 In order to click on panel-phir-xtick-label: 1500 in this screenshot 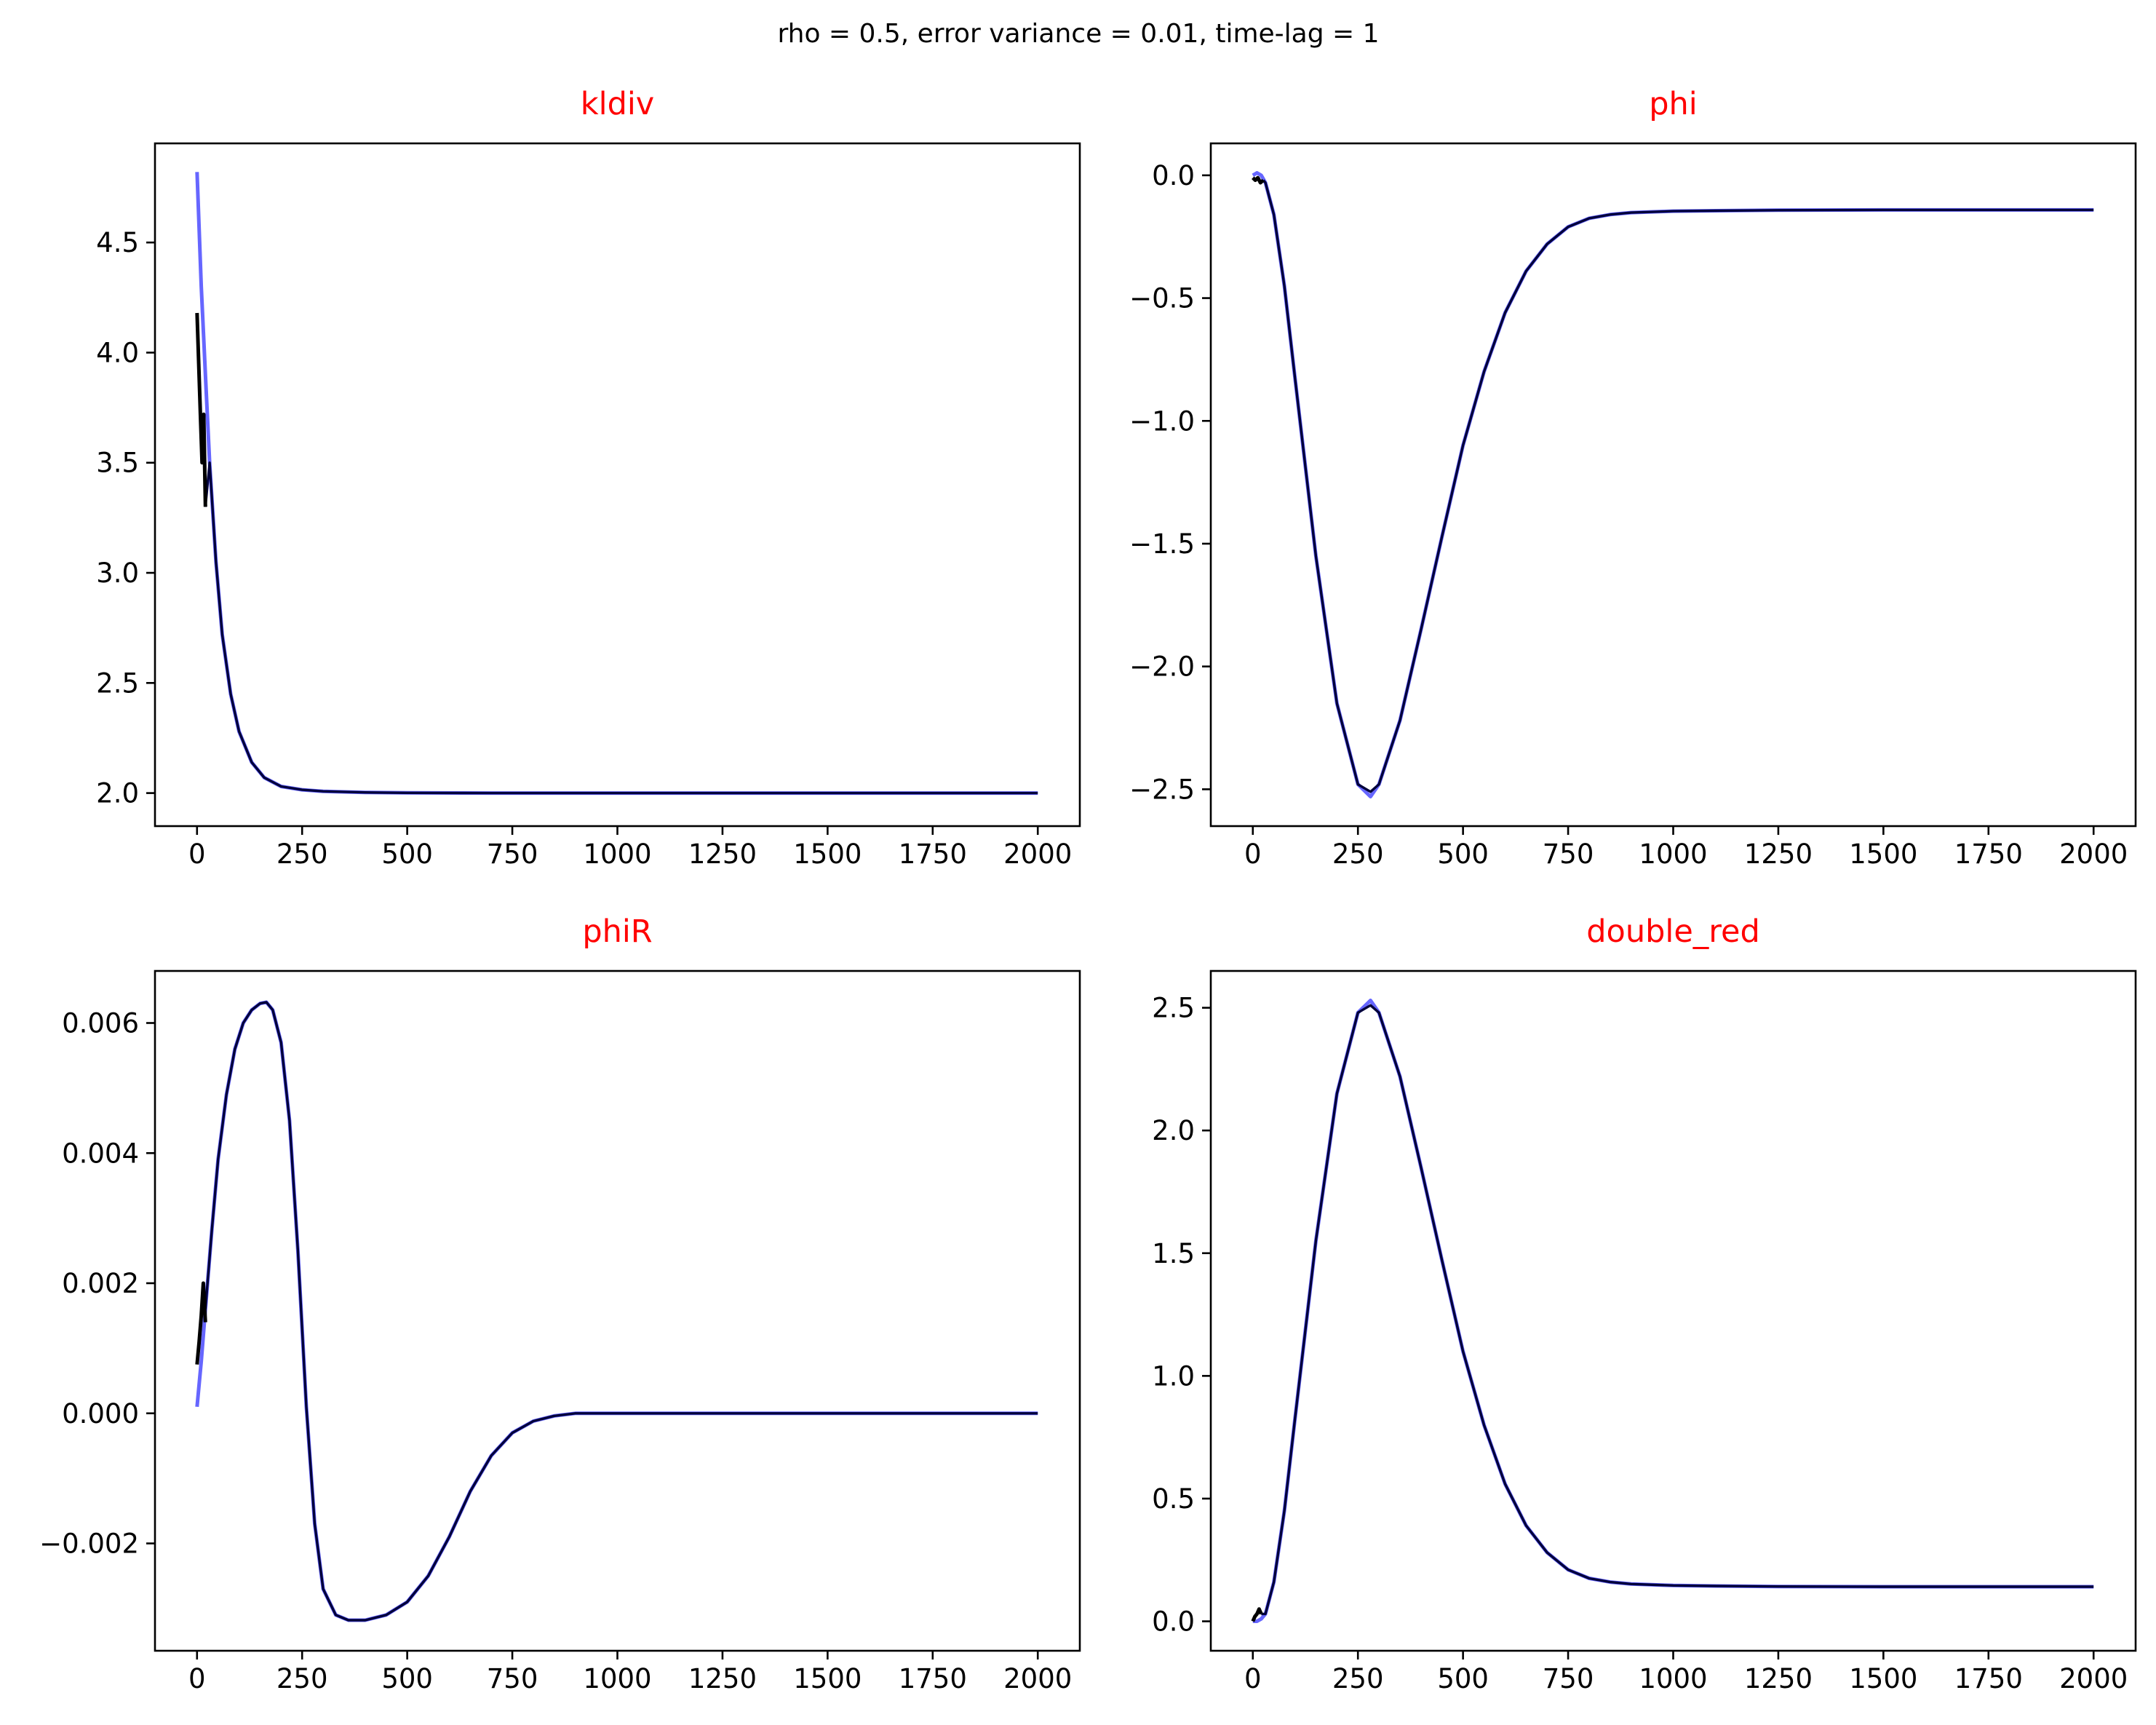, I will do `click(827, 1678)`.